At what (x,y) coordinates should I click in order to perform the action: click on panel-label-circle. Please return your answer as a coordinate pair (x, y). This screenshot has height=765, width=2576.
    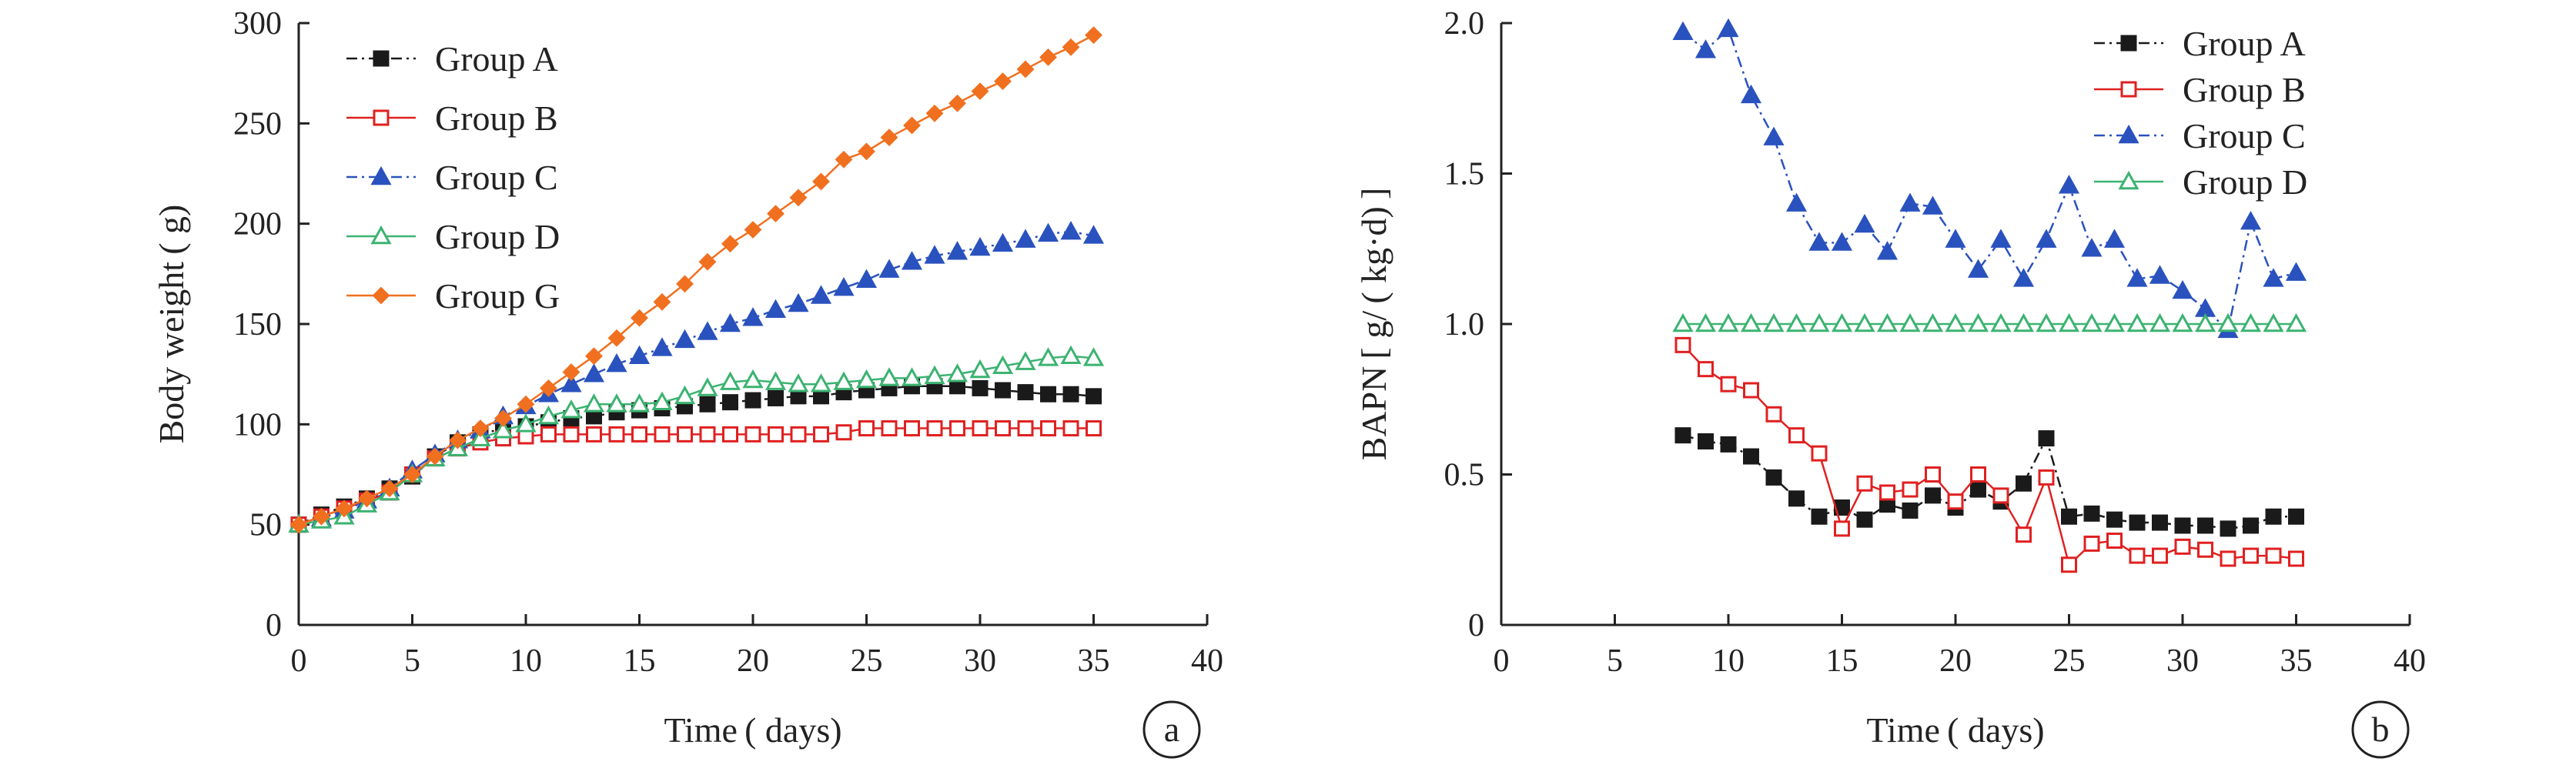
    Looking at the image, I should click on (2381, 729).